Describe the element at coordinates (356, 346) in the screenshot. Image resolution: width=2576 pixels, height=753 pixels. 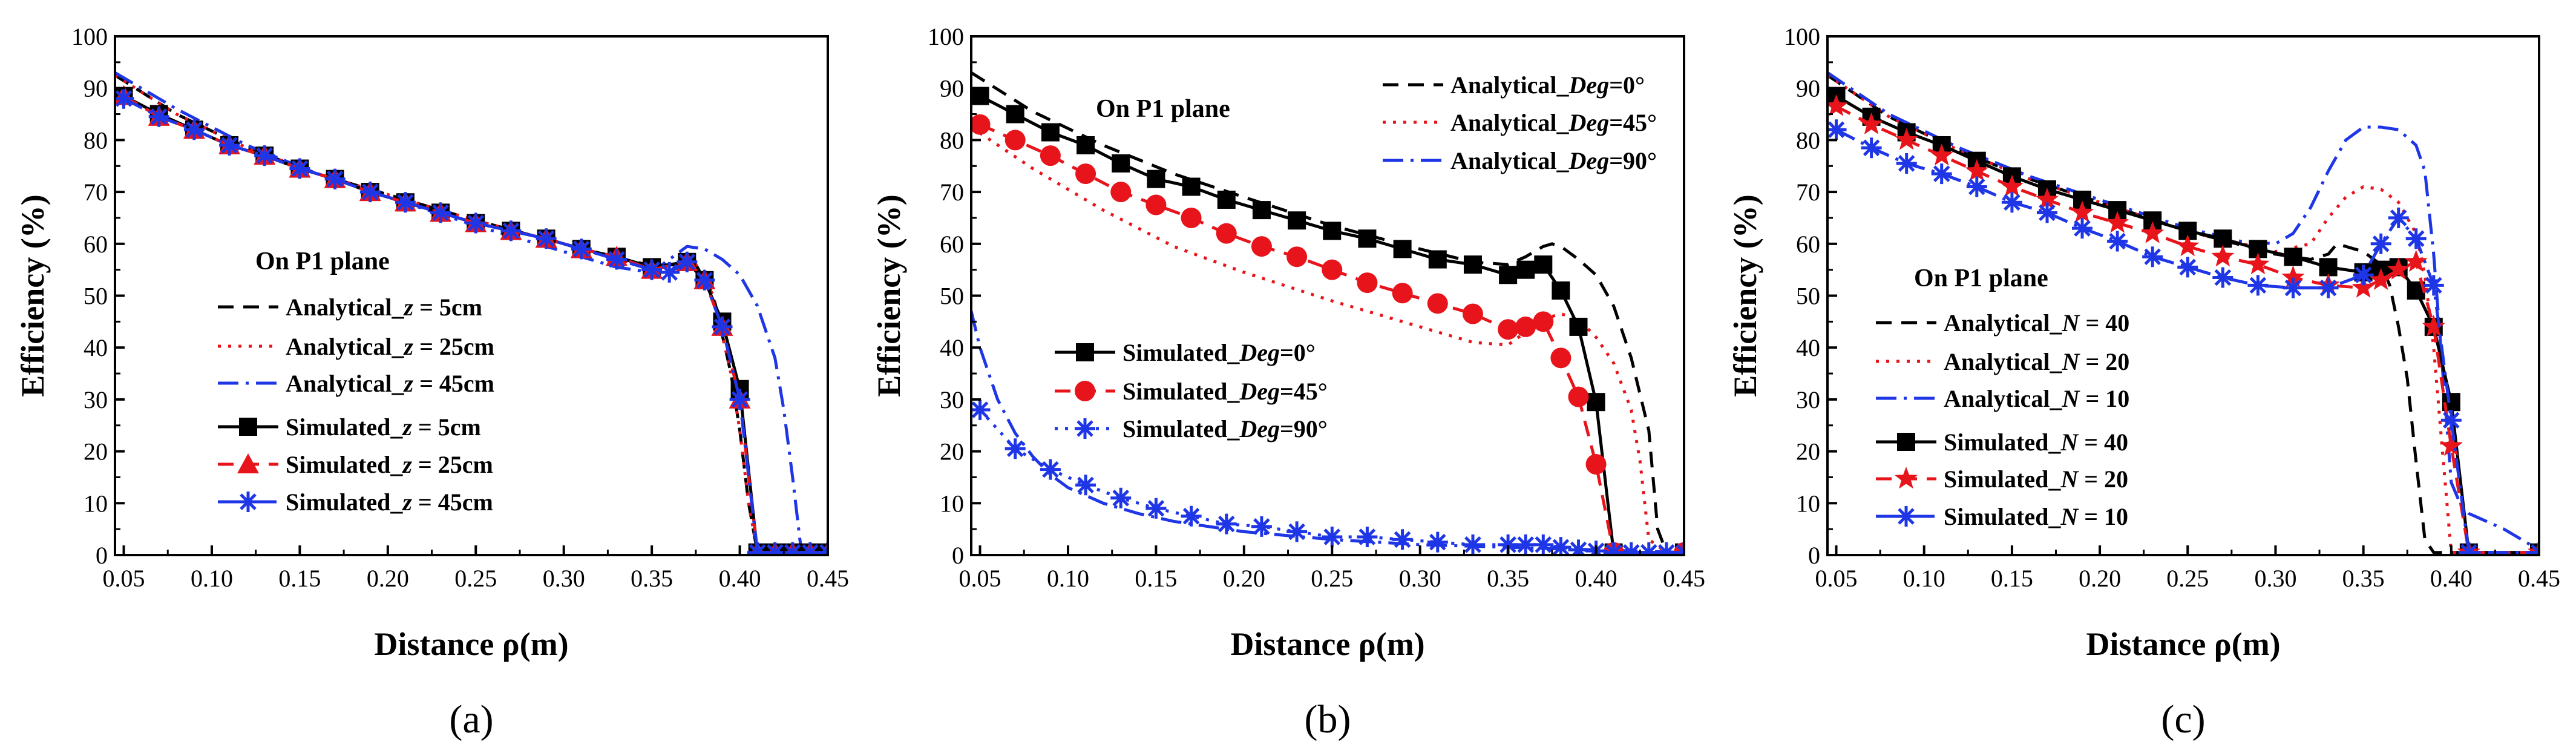
I see `legend-entry: Analytical_z = 25cm` at that location.